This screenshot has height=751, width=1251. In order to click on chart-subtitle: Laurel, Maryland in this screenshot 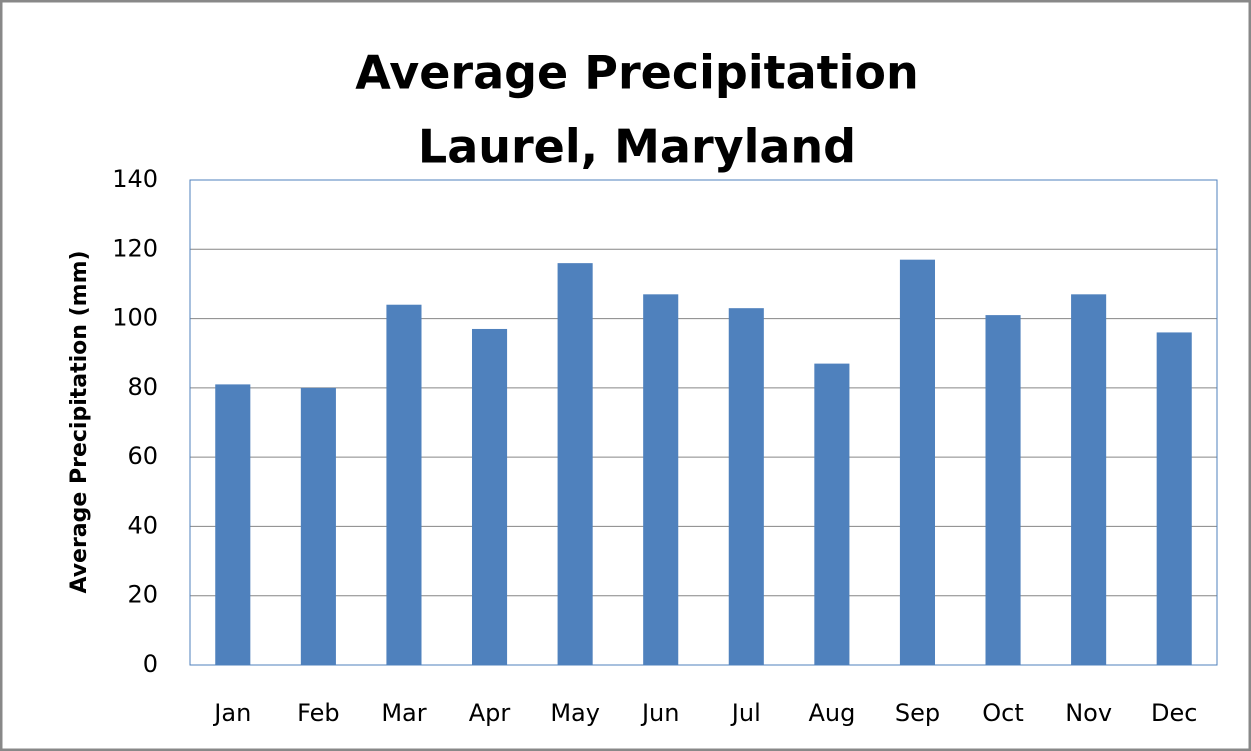, I will do `click(637, 147)`.